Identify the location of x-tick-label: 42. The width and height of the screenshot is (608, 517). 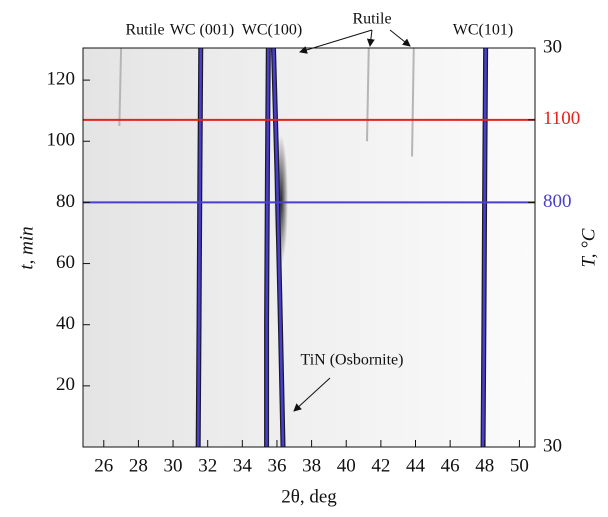
(380, 465).